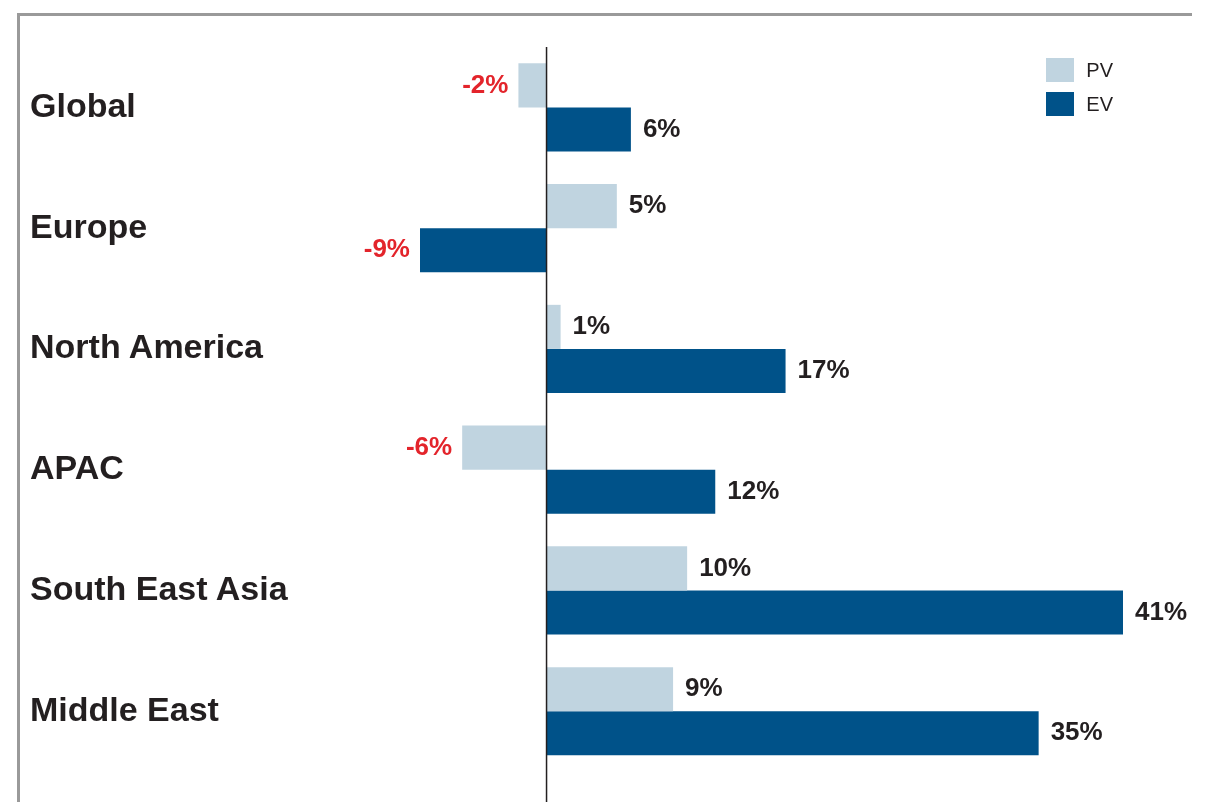 The height and width of the screenshot is (802, 1216). What do you see at coordinates (386, 248) in the screenshot?
I see `data-label: -9%` at bounding box center [386, 248].